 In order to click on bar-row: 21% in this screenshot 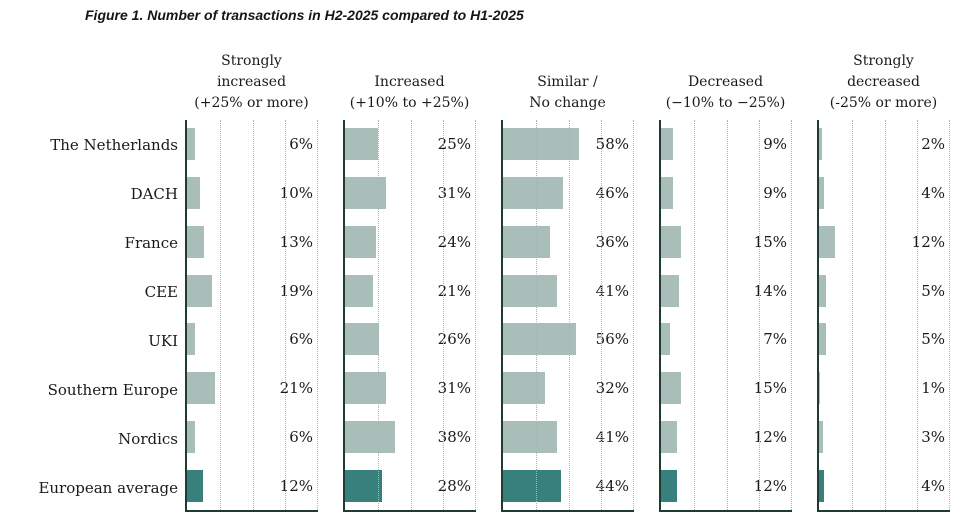, I will do `click(410, 290)`.